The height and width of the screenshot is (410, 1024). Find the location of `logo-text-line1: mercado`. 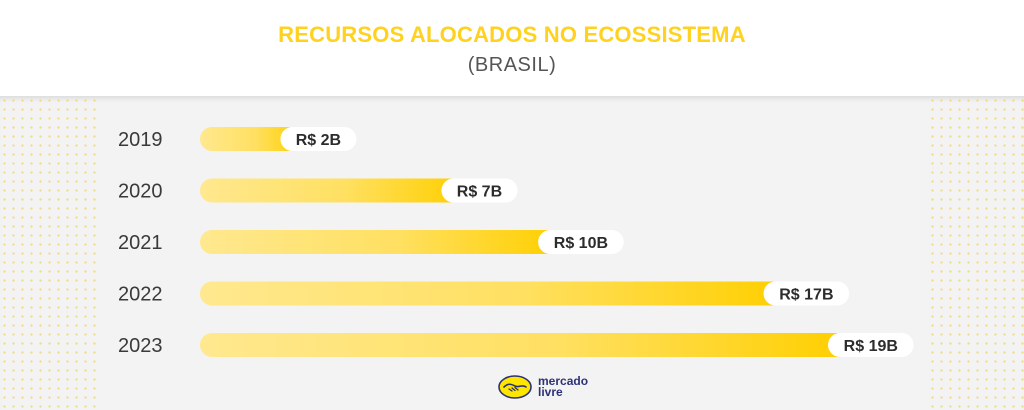

logo-text-line1: mercado is located at coordinates (563, 381).